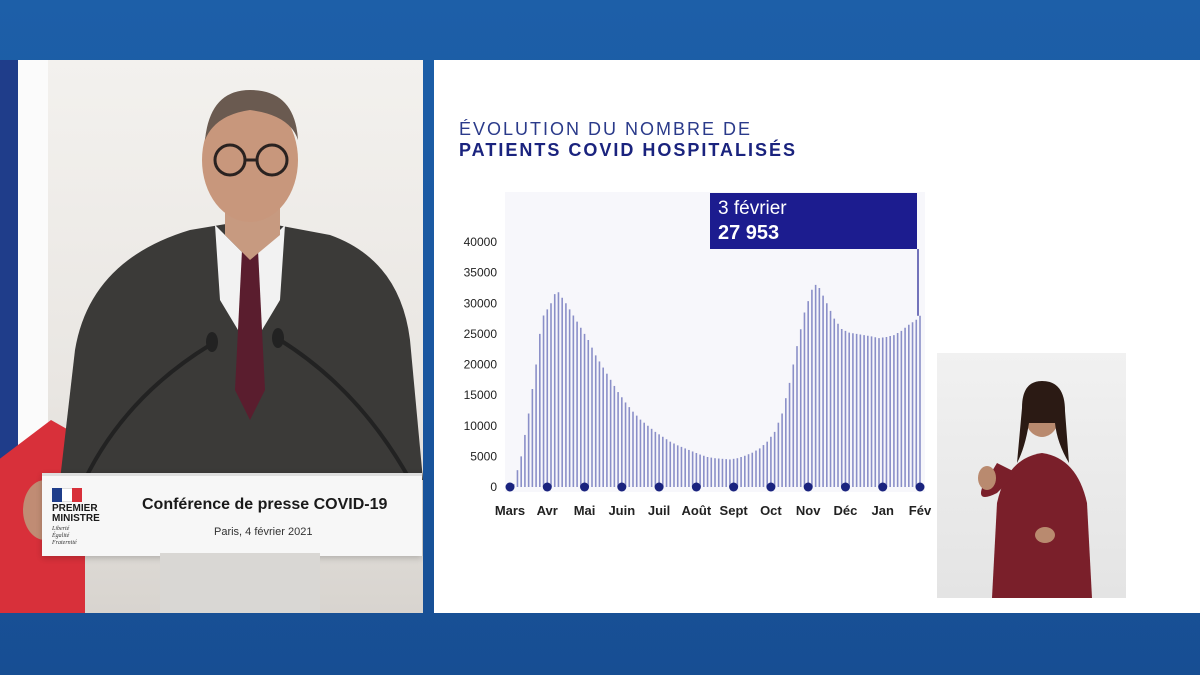  Describe the element at coordinates (483, 456) in the screenshot. I see `y-tick-label: 5000` at that location.